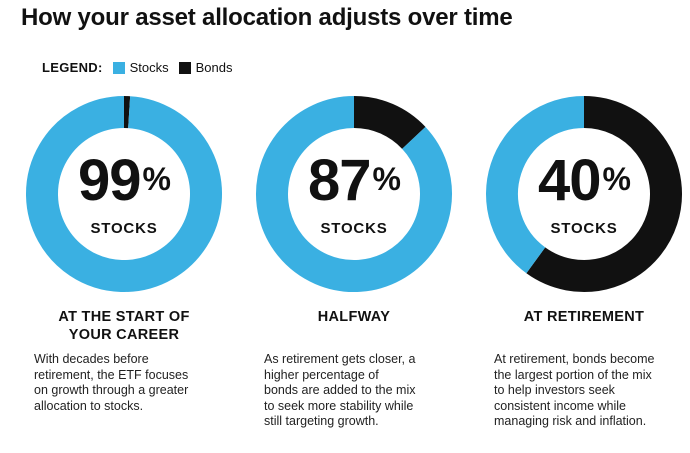  What do you see at coordinates (149, 67) in the screenshot?
I see `legend-item-label: Stocks` at bounding box center [149, 67].